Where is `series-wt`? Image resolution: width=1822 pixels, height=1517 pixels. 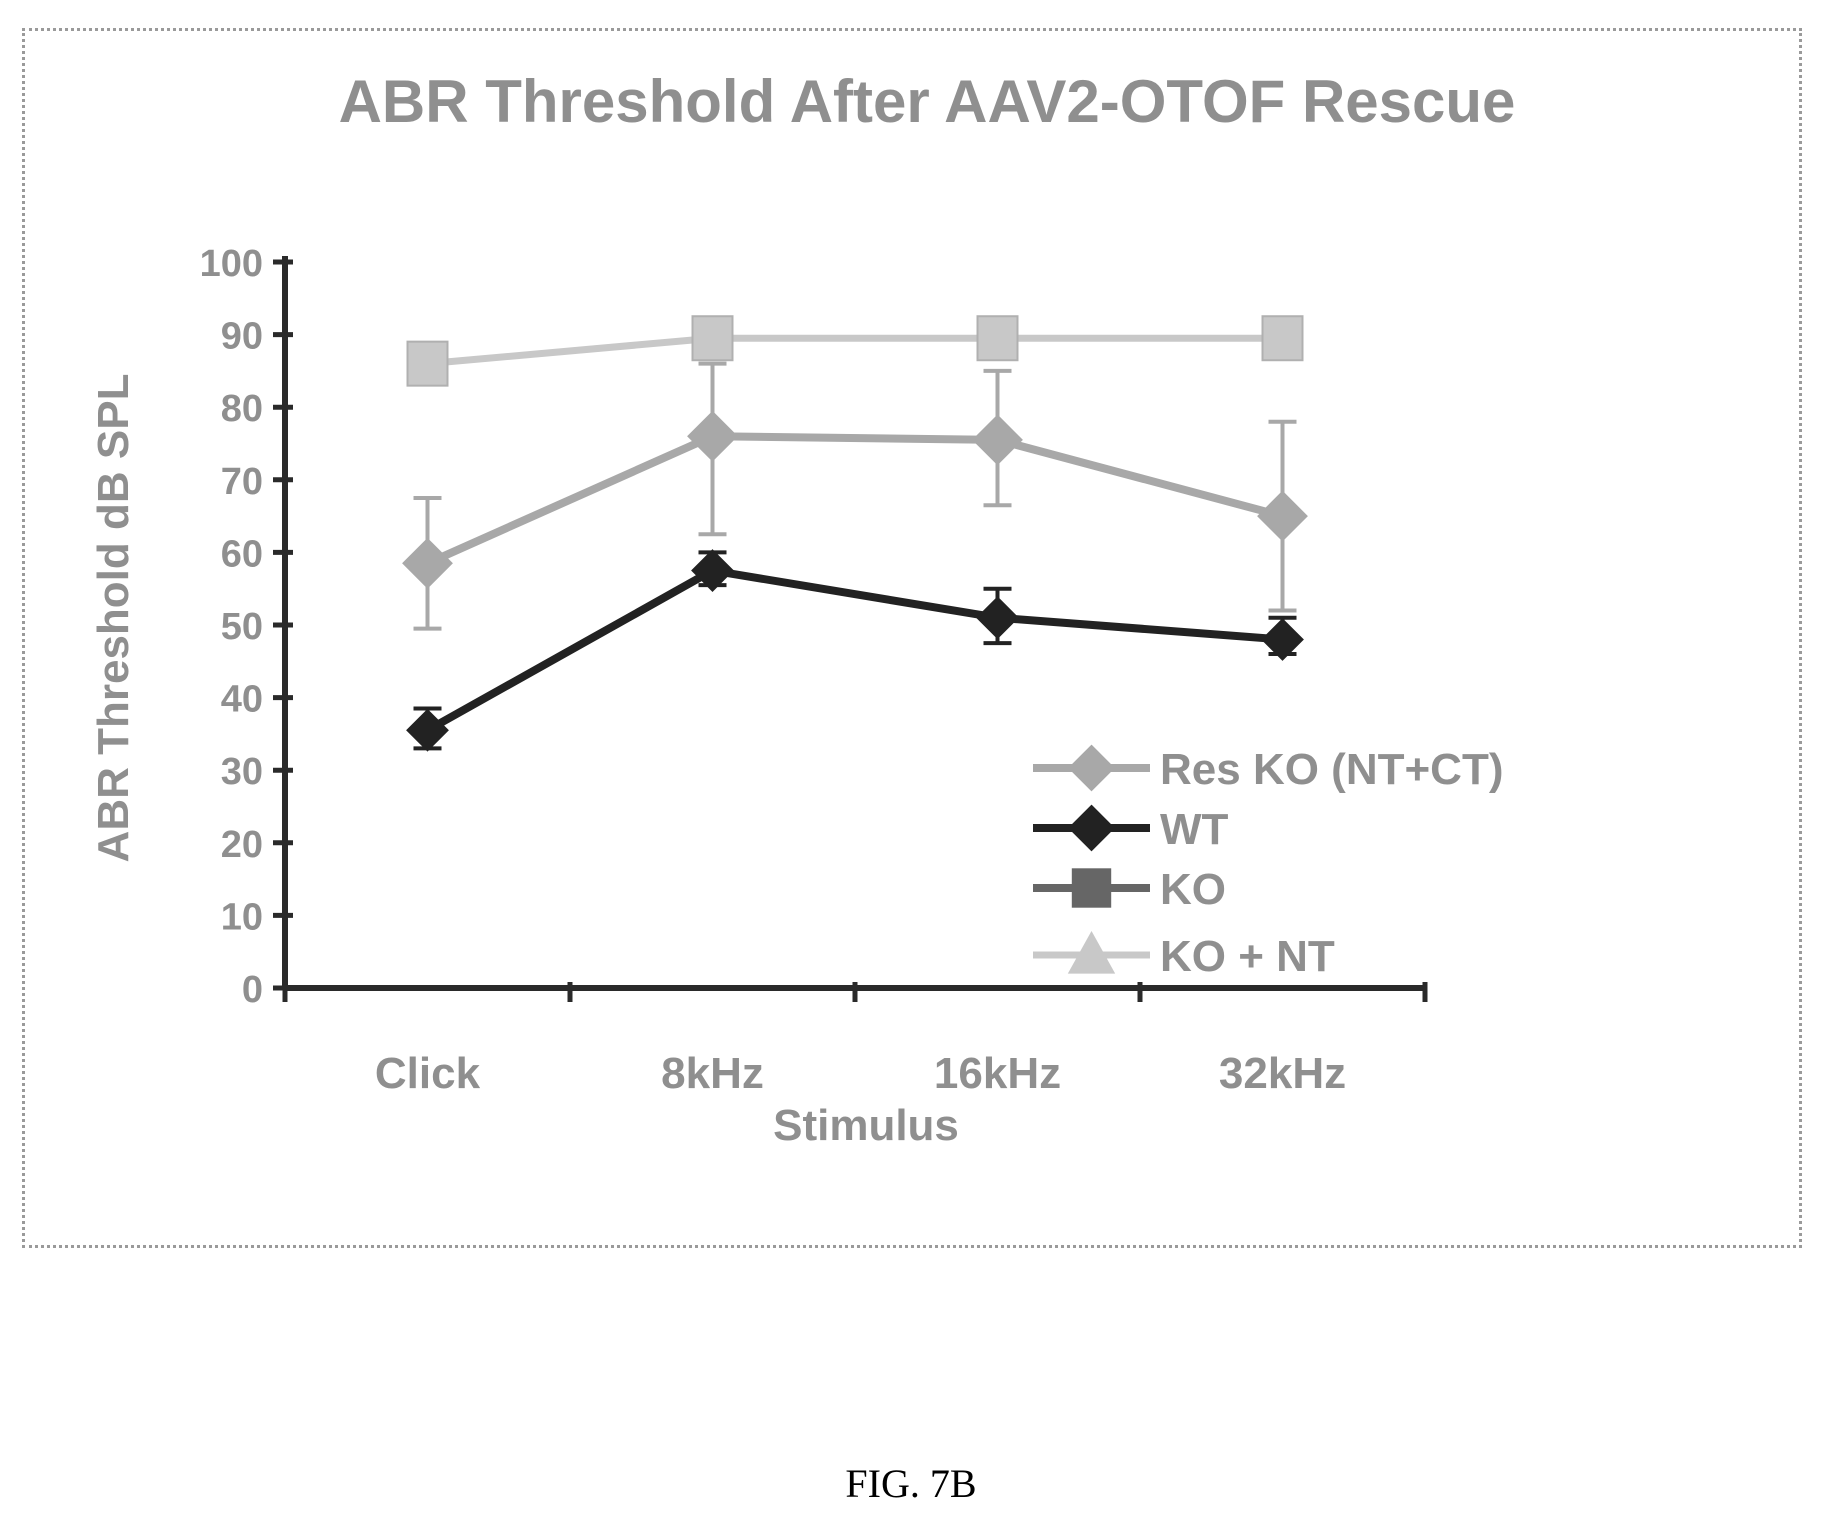
series-wt is located at coordinates (855, 650).